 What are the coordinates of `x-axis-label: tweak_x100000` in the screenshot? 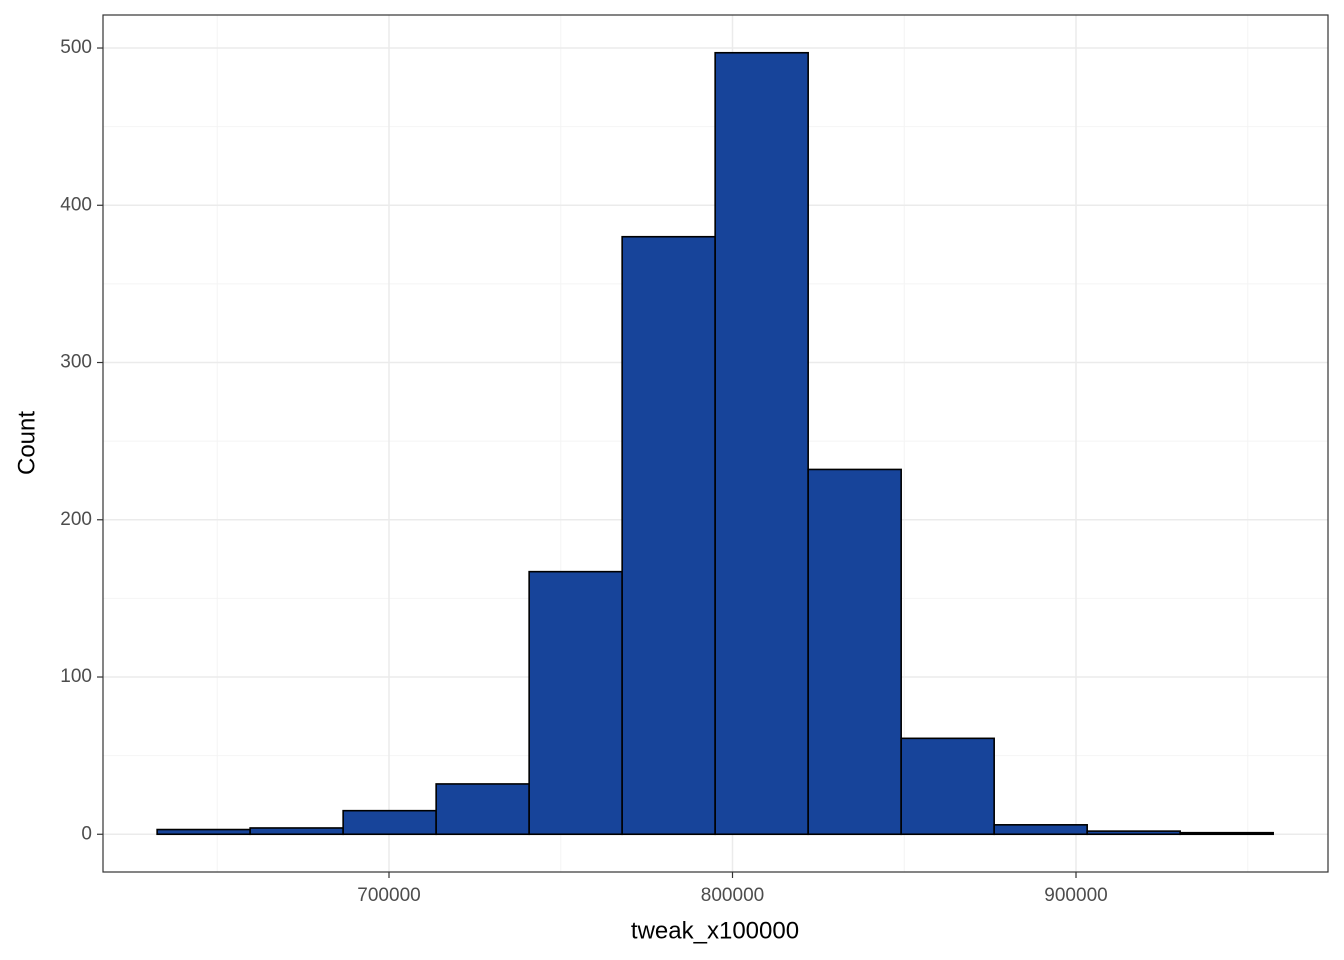 It's located at (715, 930).